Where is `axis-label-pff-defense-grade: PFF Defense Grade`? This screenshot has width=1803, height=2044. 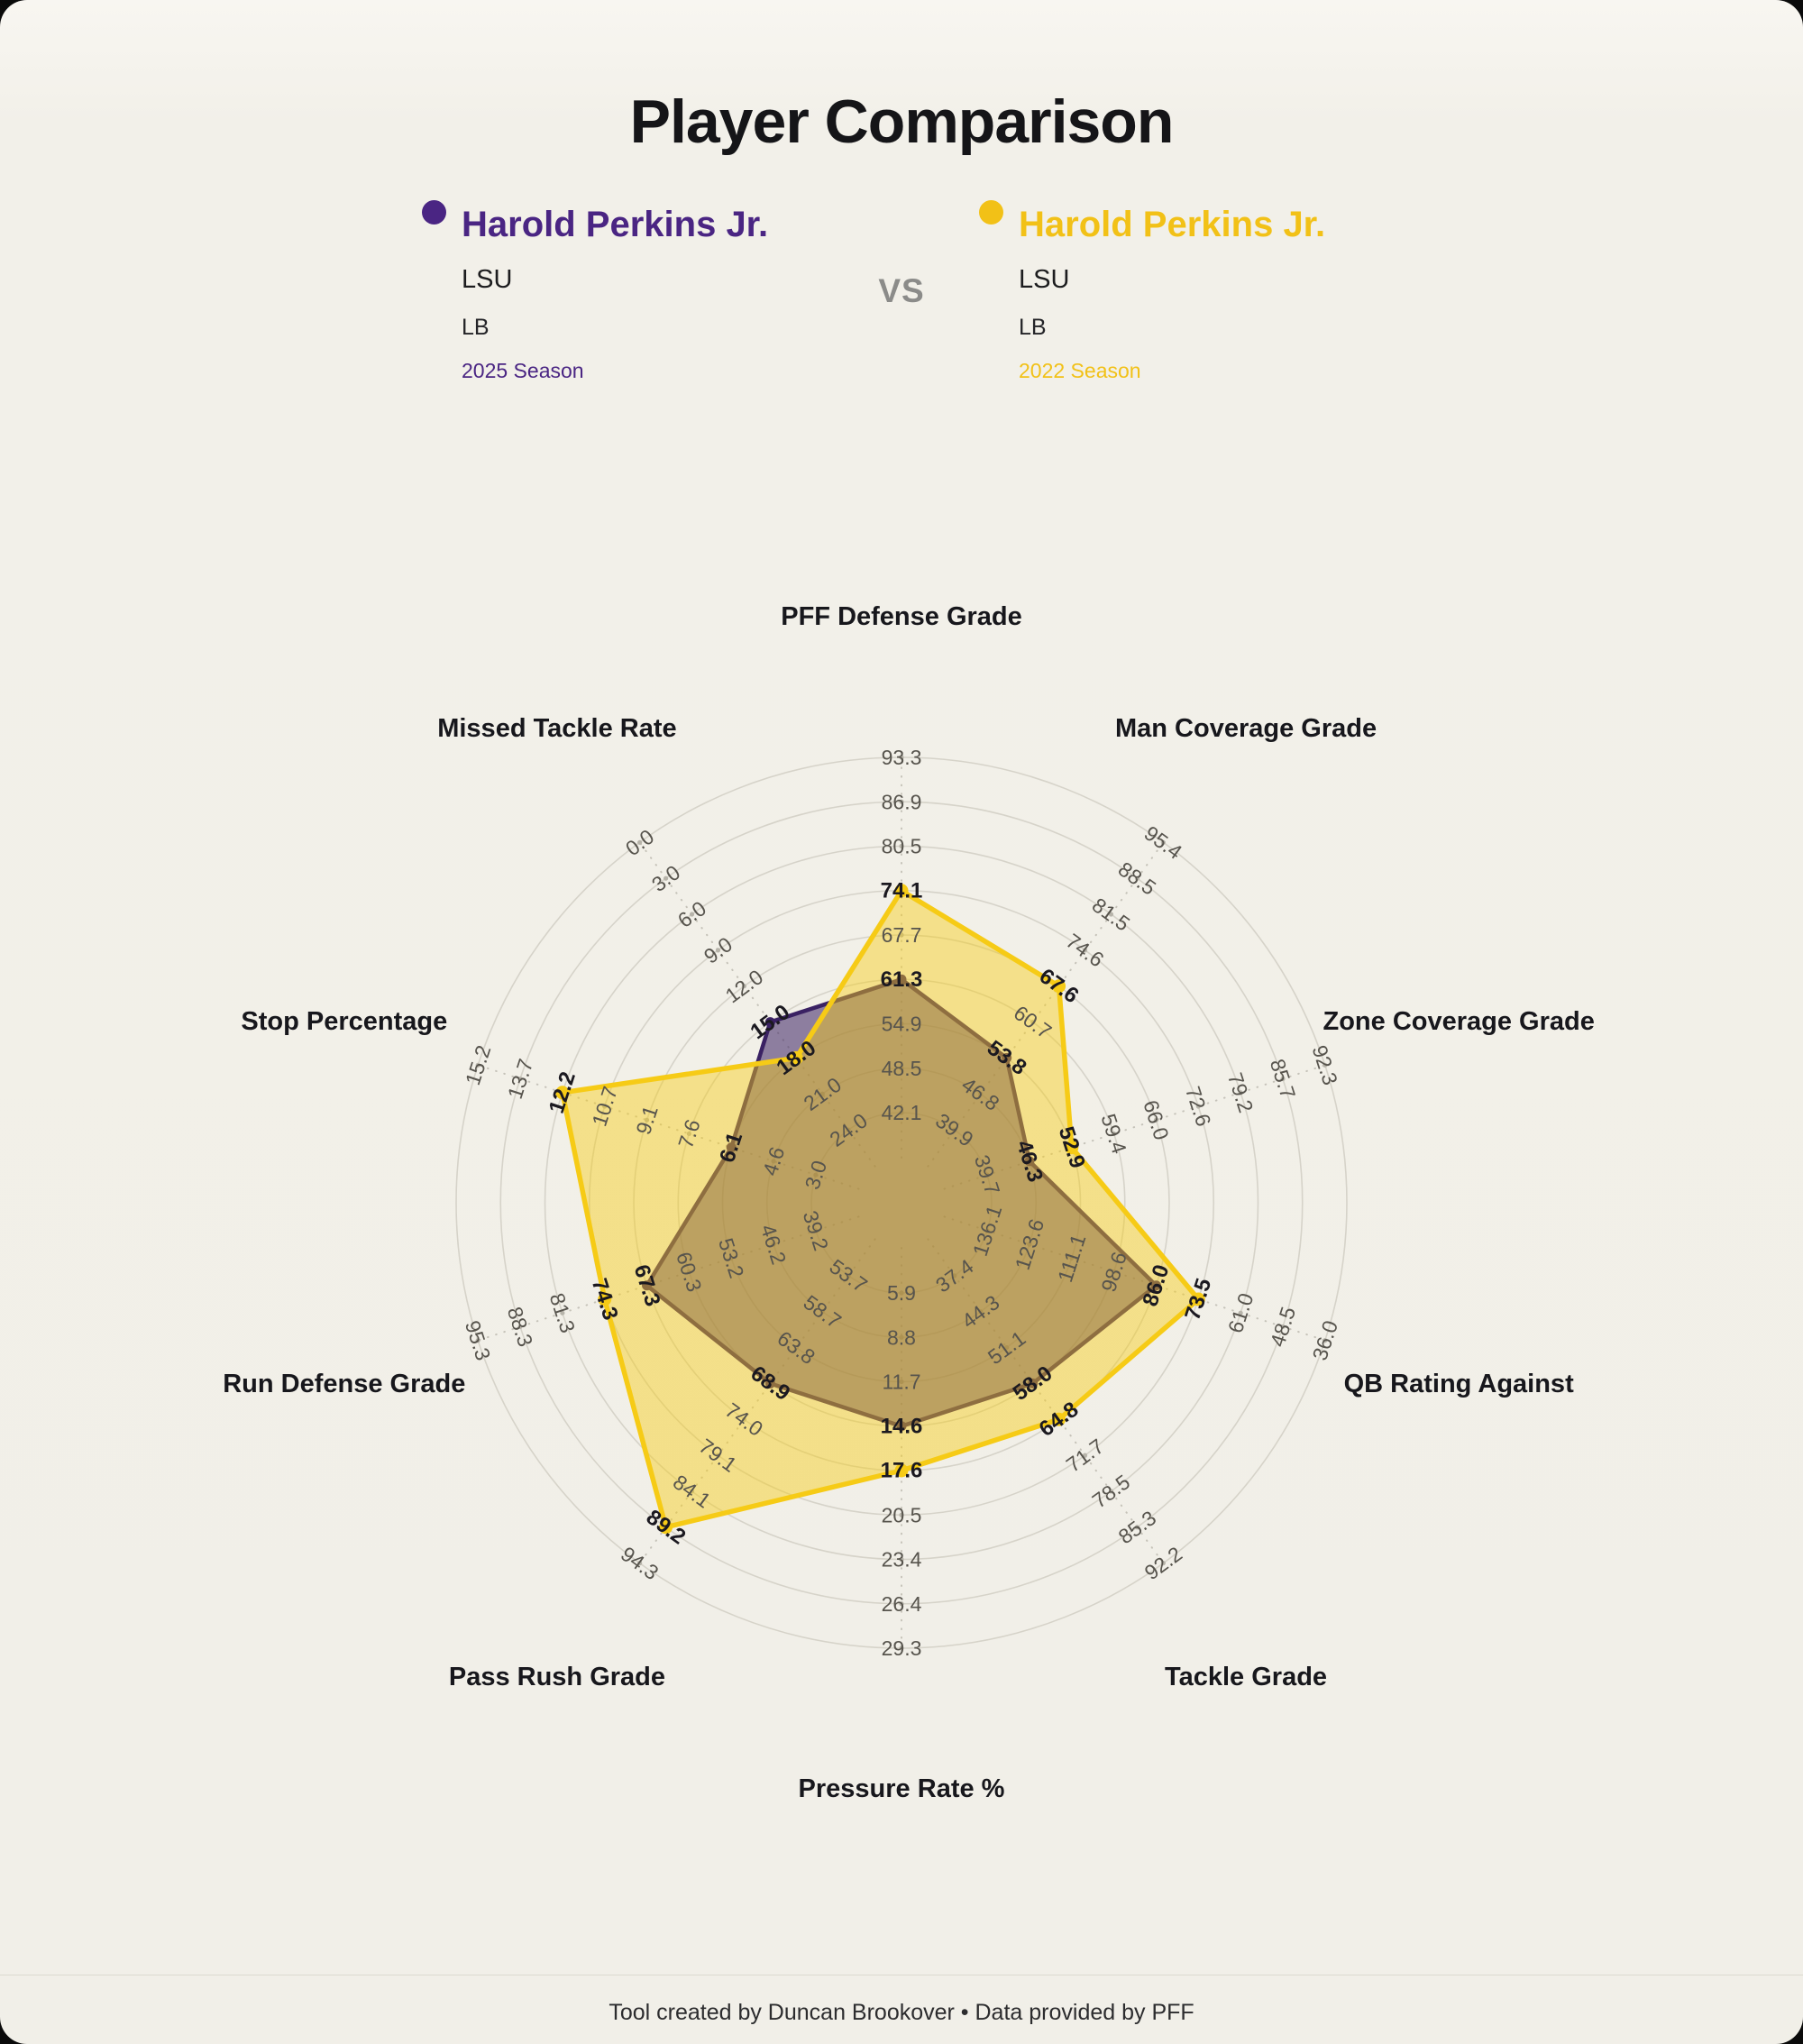
axis-label-pff-defense-grade: PFF Defense Grade is located at coordinates (901, 616).